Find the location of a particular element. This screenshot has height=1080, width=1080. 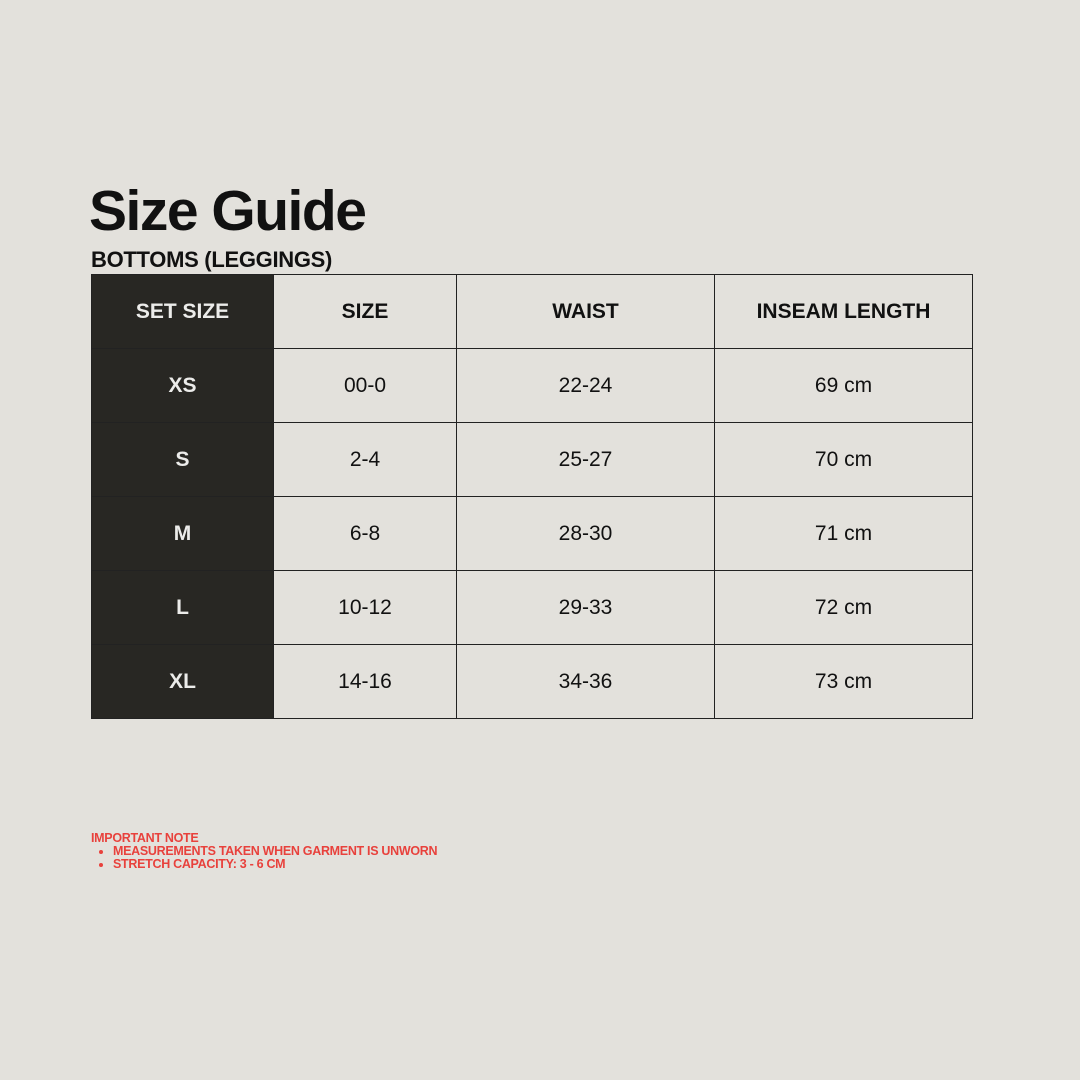

table-row: S 2-4 25-27 70 cm is located at coordinates (532, 459).